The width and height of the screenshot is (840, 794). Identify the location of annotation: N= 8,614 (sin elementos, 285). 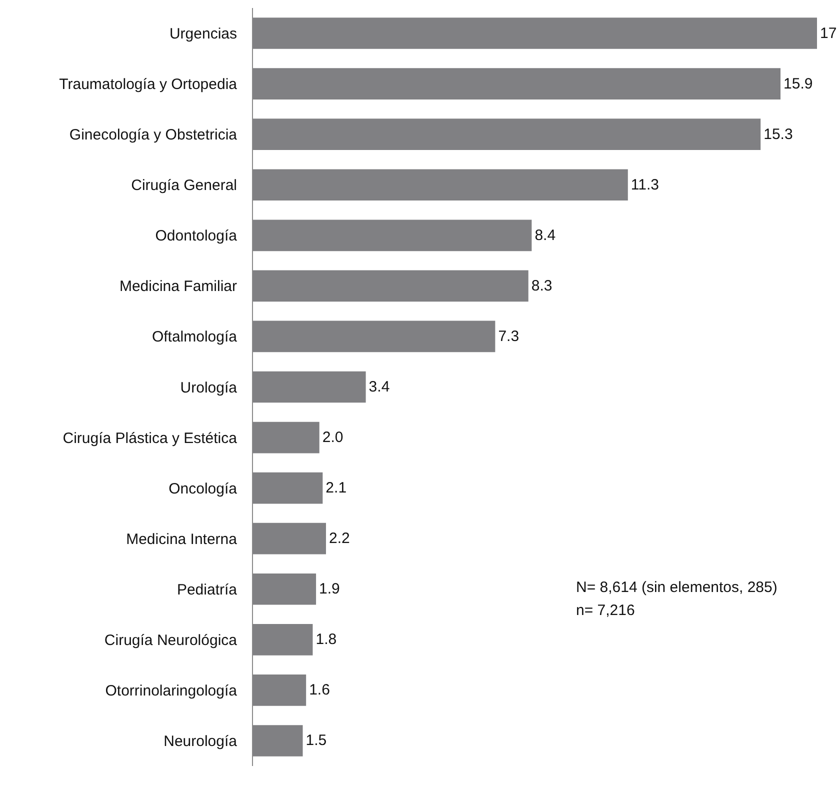
(677, 587).